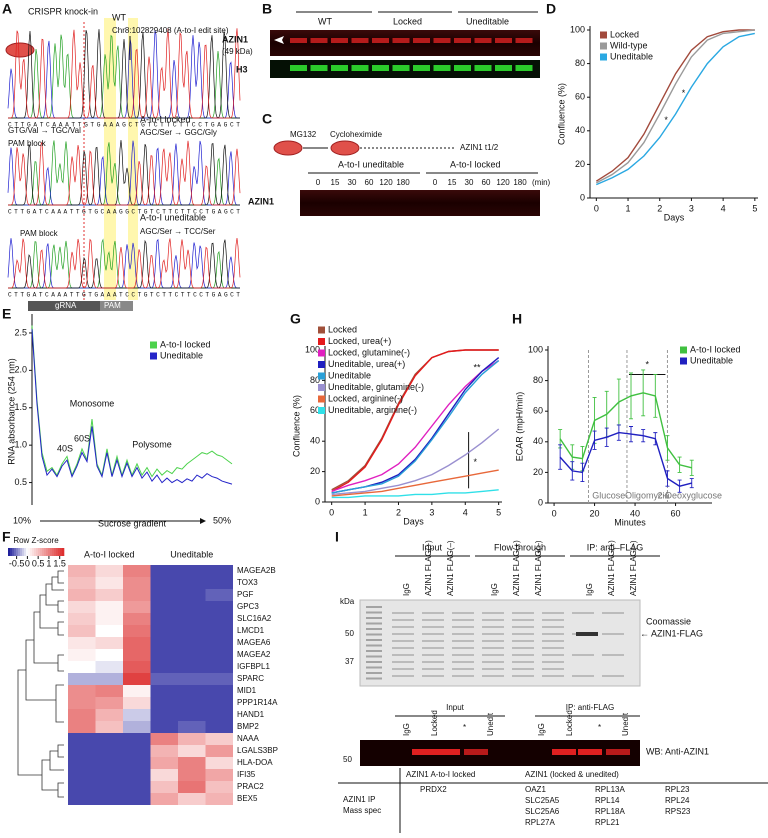 This screenshot has height=838, width=768. What do you see at coordinates (635, 513) in the screenshot?
I see `x-tick-label: 40` at bounding box center [635, 513].